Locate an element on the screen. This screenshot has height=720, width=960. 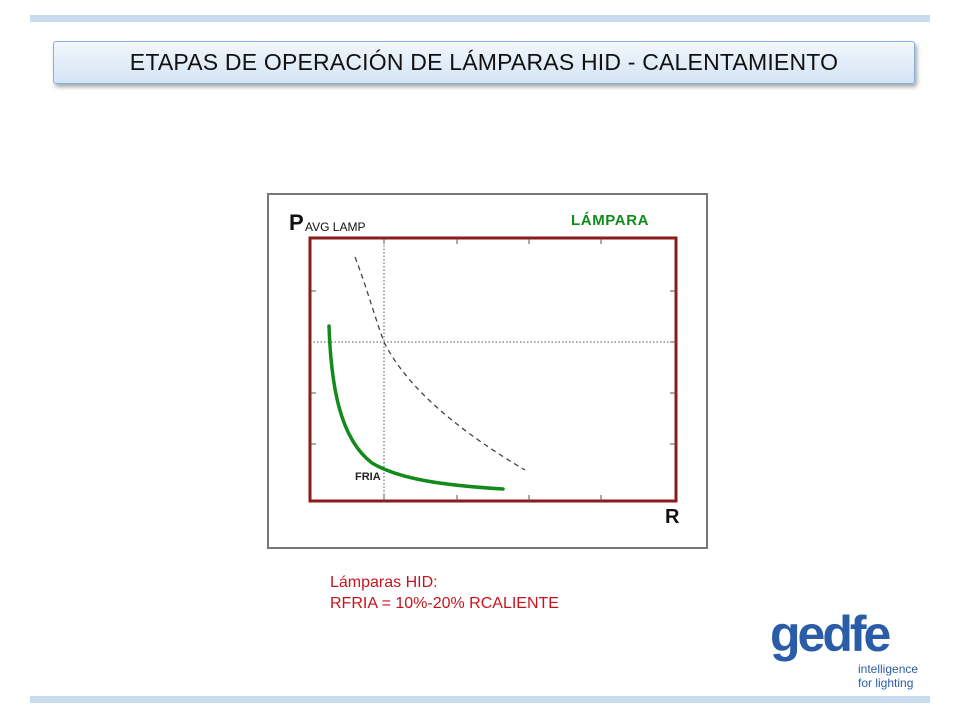
caption: Lámparas HID: RFRIA = 10%-20% RCALIENTE is located at coordinates (444, 593).